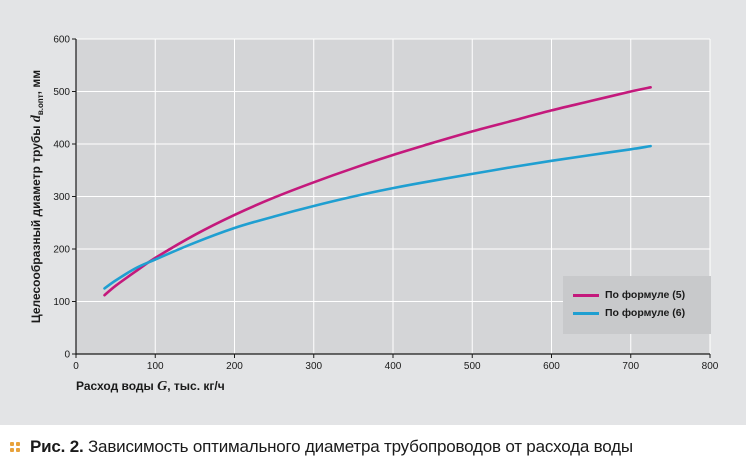 The image size is (746, 464). What do you see at coordinates (630, 366) in the screenshot?
I see `x-tick-label: 700` at bounding box center [630, 366].